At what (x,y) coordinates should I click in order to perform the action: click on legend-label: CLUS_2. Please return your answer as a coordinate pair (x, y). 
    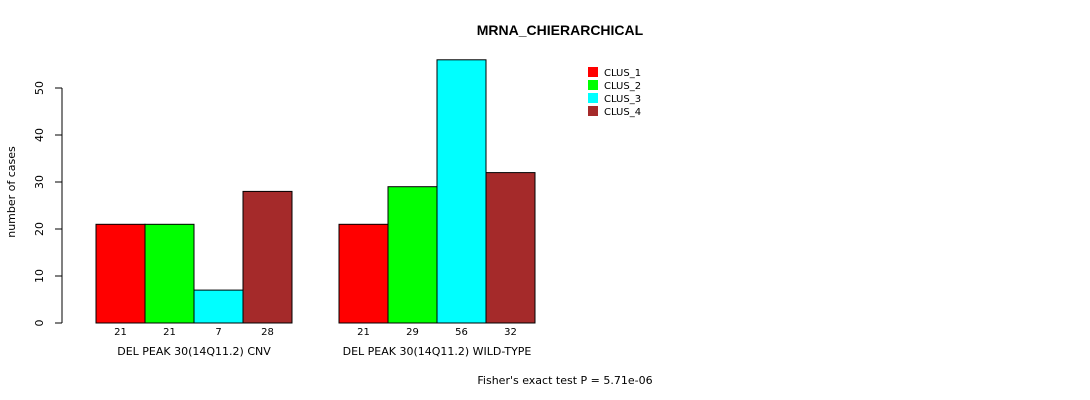
    Looking at the image, I should click on (622, 86).